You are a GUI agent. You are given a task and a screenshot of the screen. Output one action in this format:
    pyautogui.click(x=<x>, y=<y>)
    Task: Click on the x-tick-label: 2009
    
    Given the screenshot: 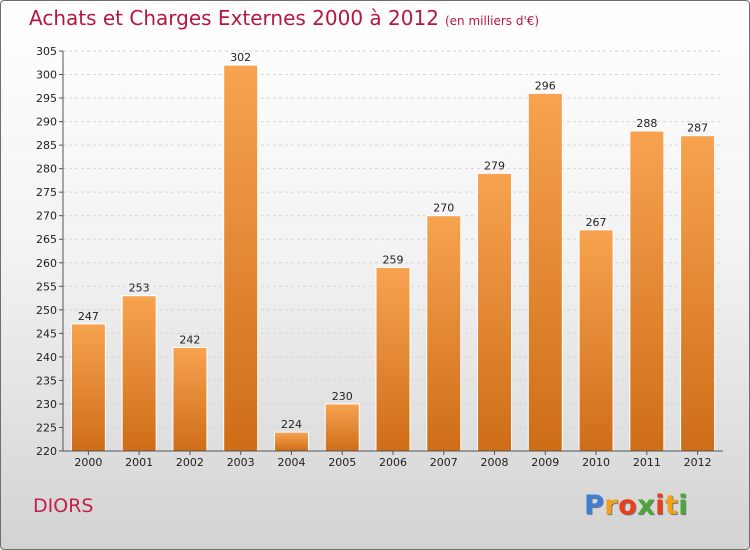 What is the action you would take?
    pyautogui.click(x=545, y=462)
    